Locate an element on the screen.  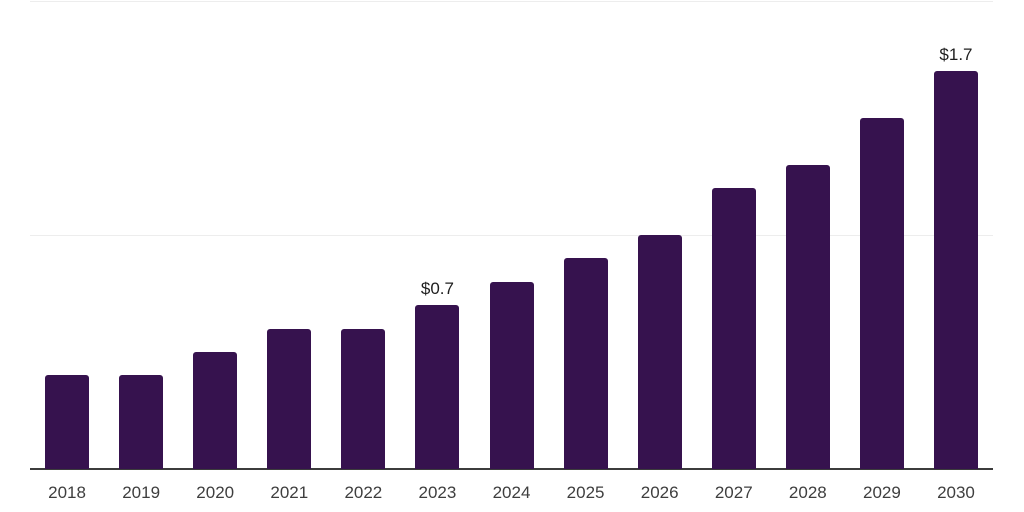
bar-2019 is located at coordinates (141, 422).